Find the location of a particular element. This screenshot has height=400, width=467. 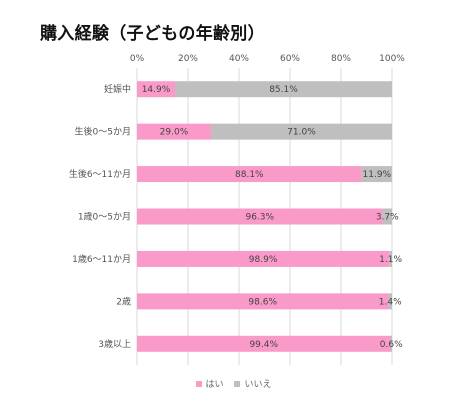

x-tick-labels: 0% 20% 40% 60% 80% 100% is located at coordinates (267, 59).